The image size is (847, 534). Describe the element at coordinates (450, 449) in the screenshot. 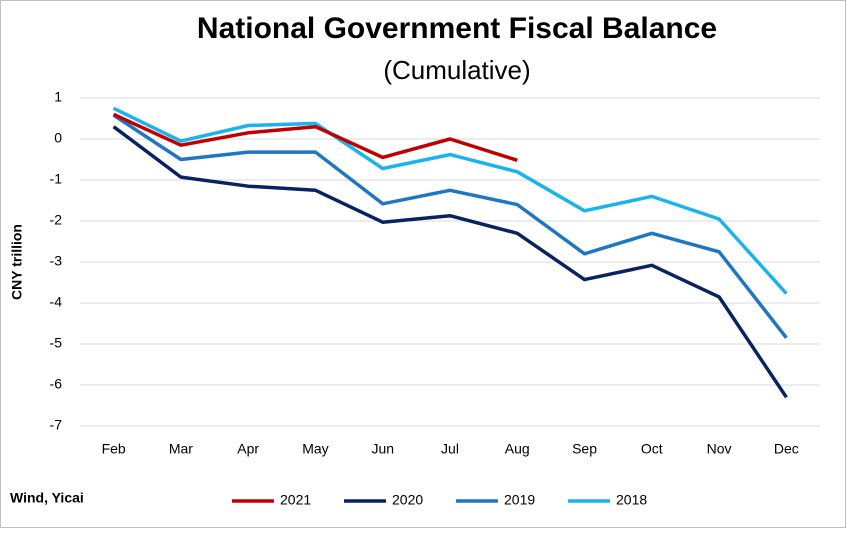

I see `x-tick-label: Jul` at that location.